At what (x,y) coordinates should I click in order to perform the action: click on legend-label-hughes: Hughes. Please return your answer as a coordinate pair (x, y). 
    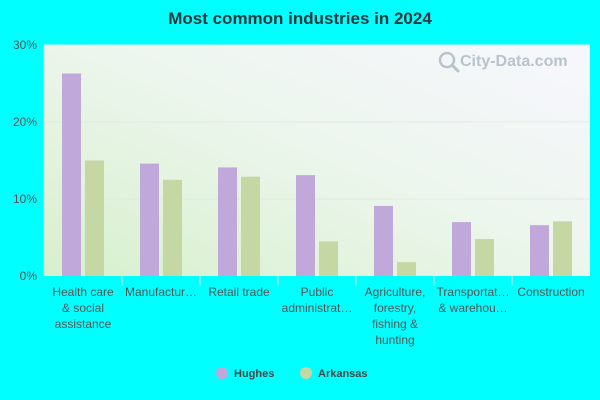
    Looking at the image, I should click on (254, 374).